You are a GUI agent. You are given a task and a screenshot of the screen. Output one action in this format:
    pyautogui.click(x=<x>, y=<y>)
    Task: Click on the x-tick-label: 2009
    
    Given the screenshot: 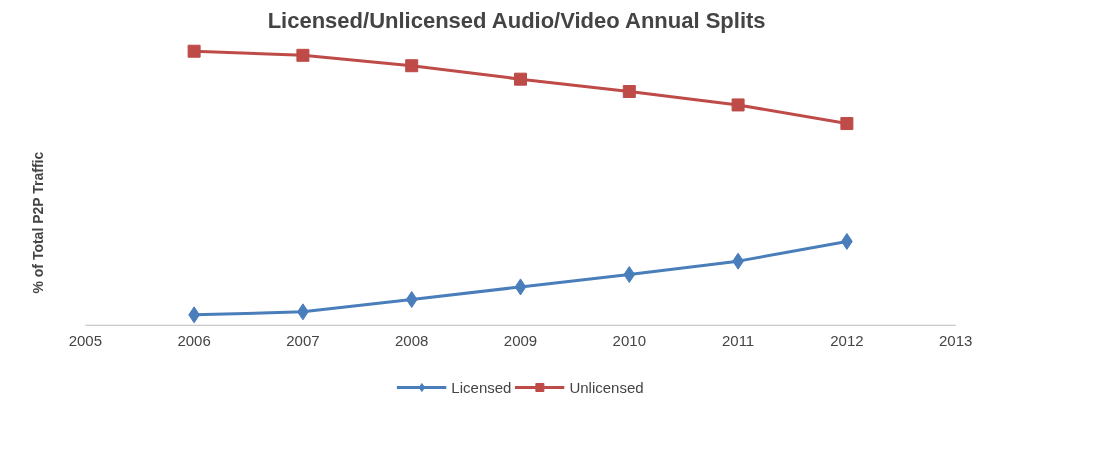 What is the action you would take?
    pyautogui.click(x=520, y=341)
    